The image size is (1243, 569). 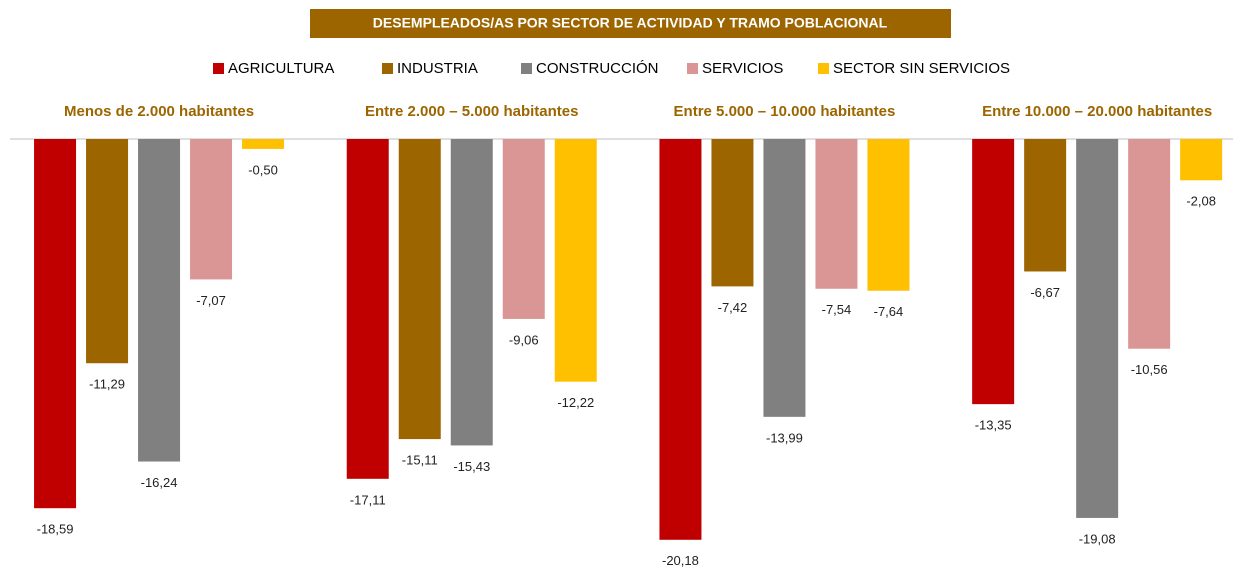 I want to click on value-label: -7,07, so click(x=211, y=300).